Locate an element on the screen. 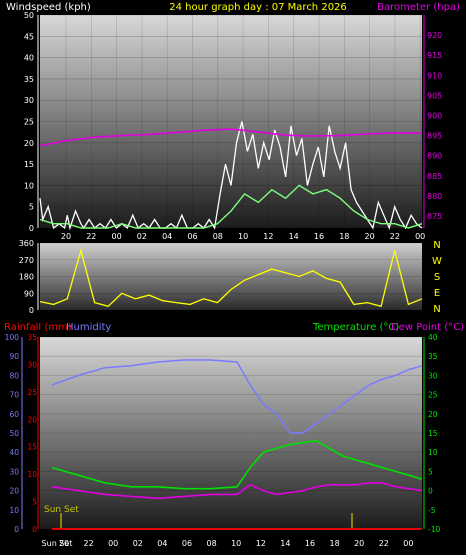 This screenshot has height=555, width=466. temp-x-tick-label: 04 is located at coordinates (162, 543).